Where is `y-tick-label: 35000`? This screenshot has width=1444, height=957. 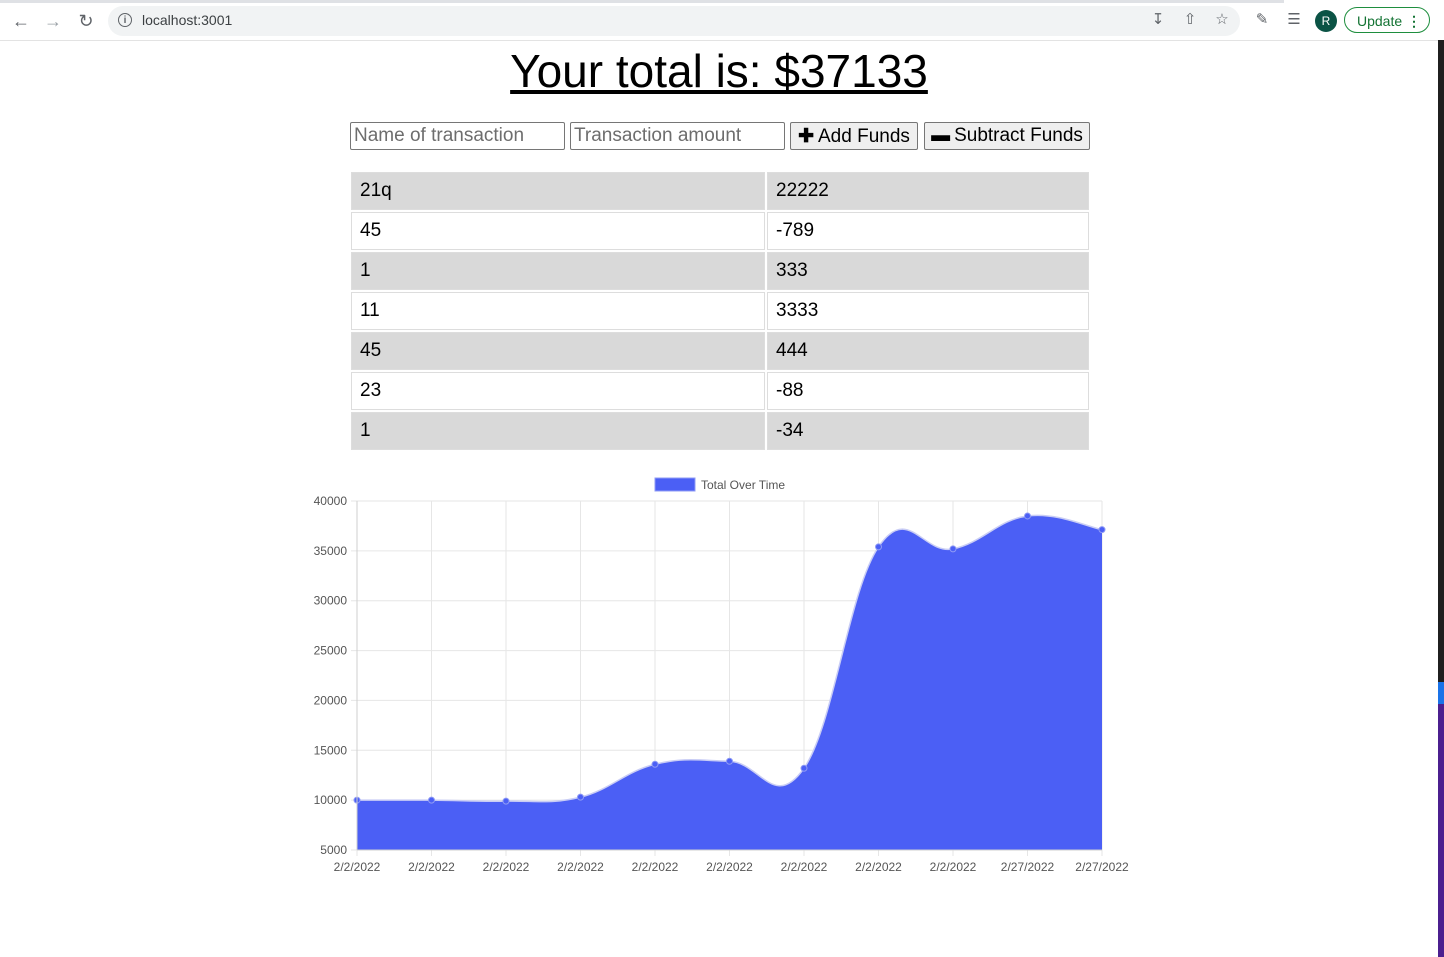
y-tick-label: 35000 is located at coordinates (331, 551).